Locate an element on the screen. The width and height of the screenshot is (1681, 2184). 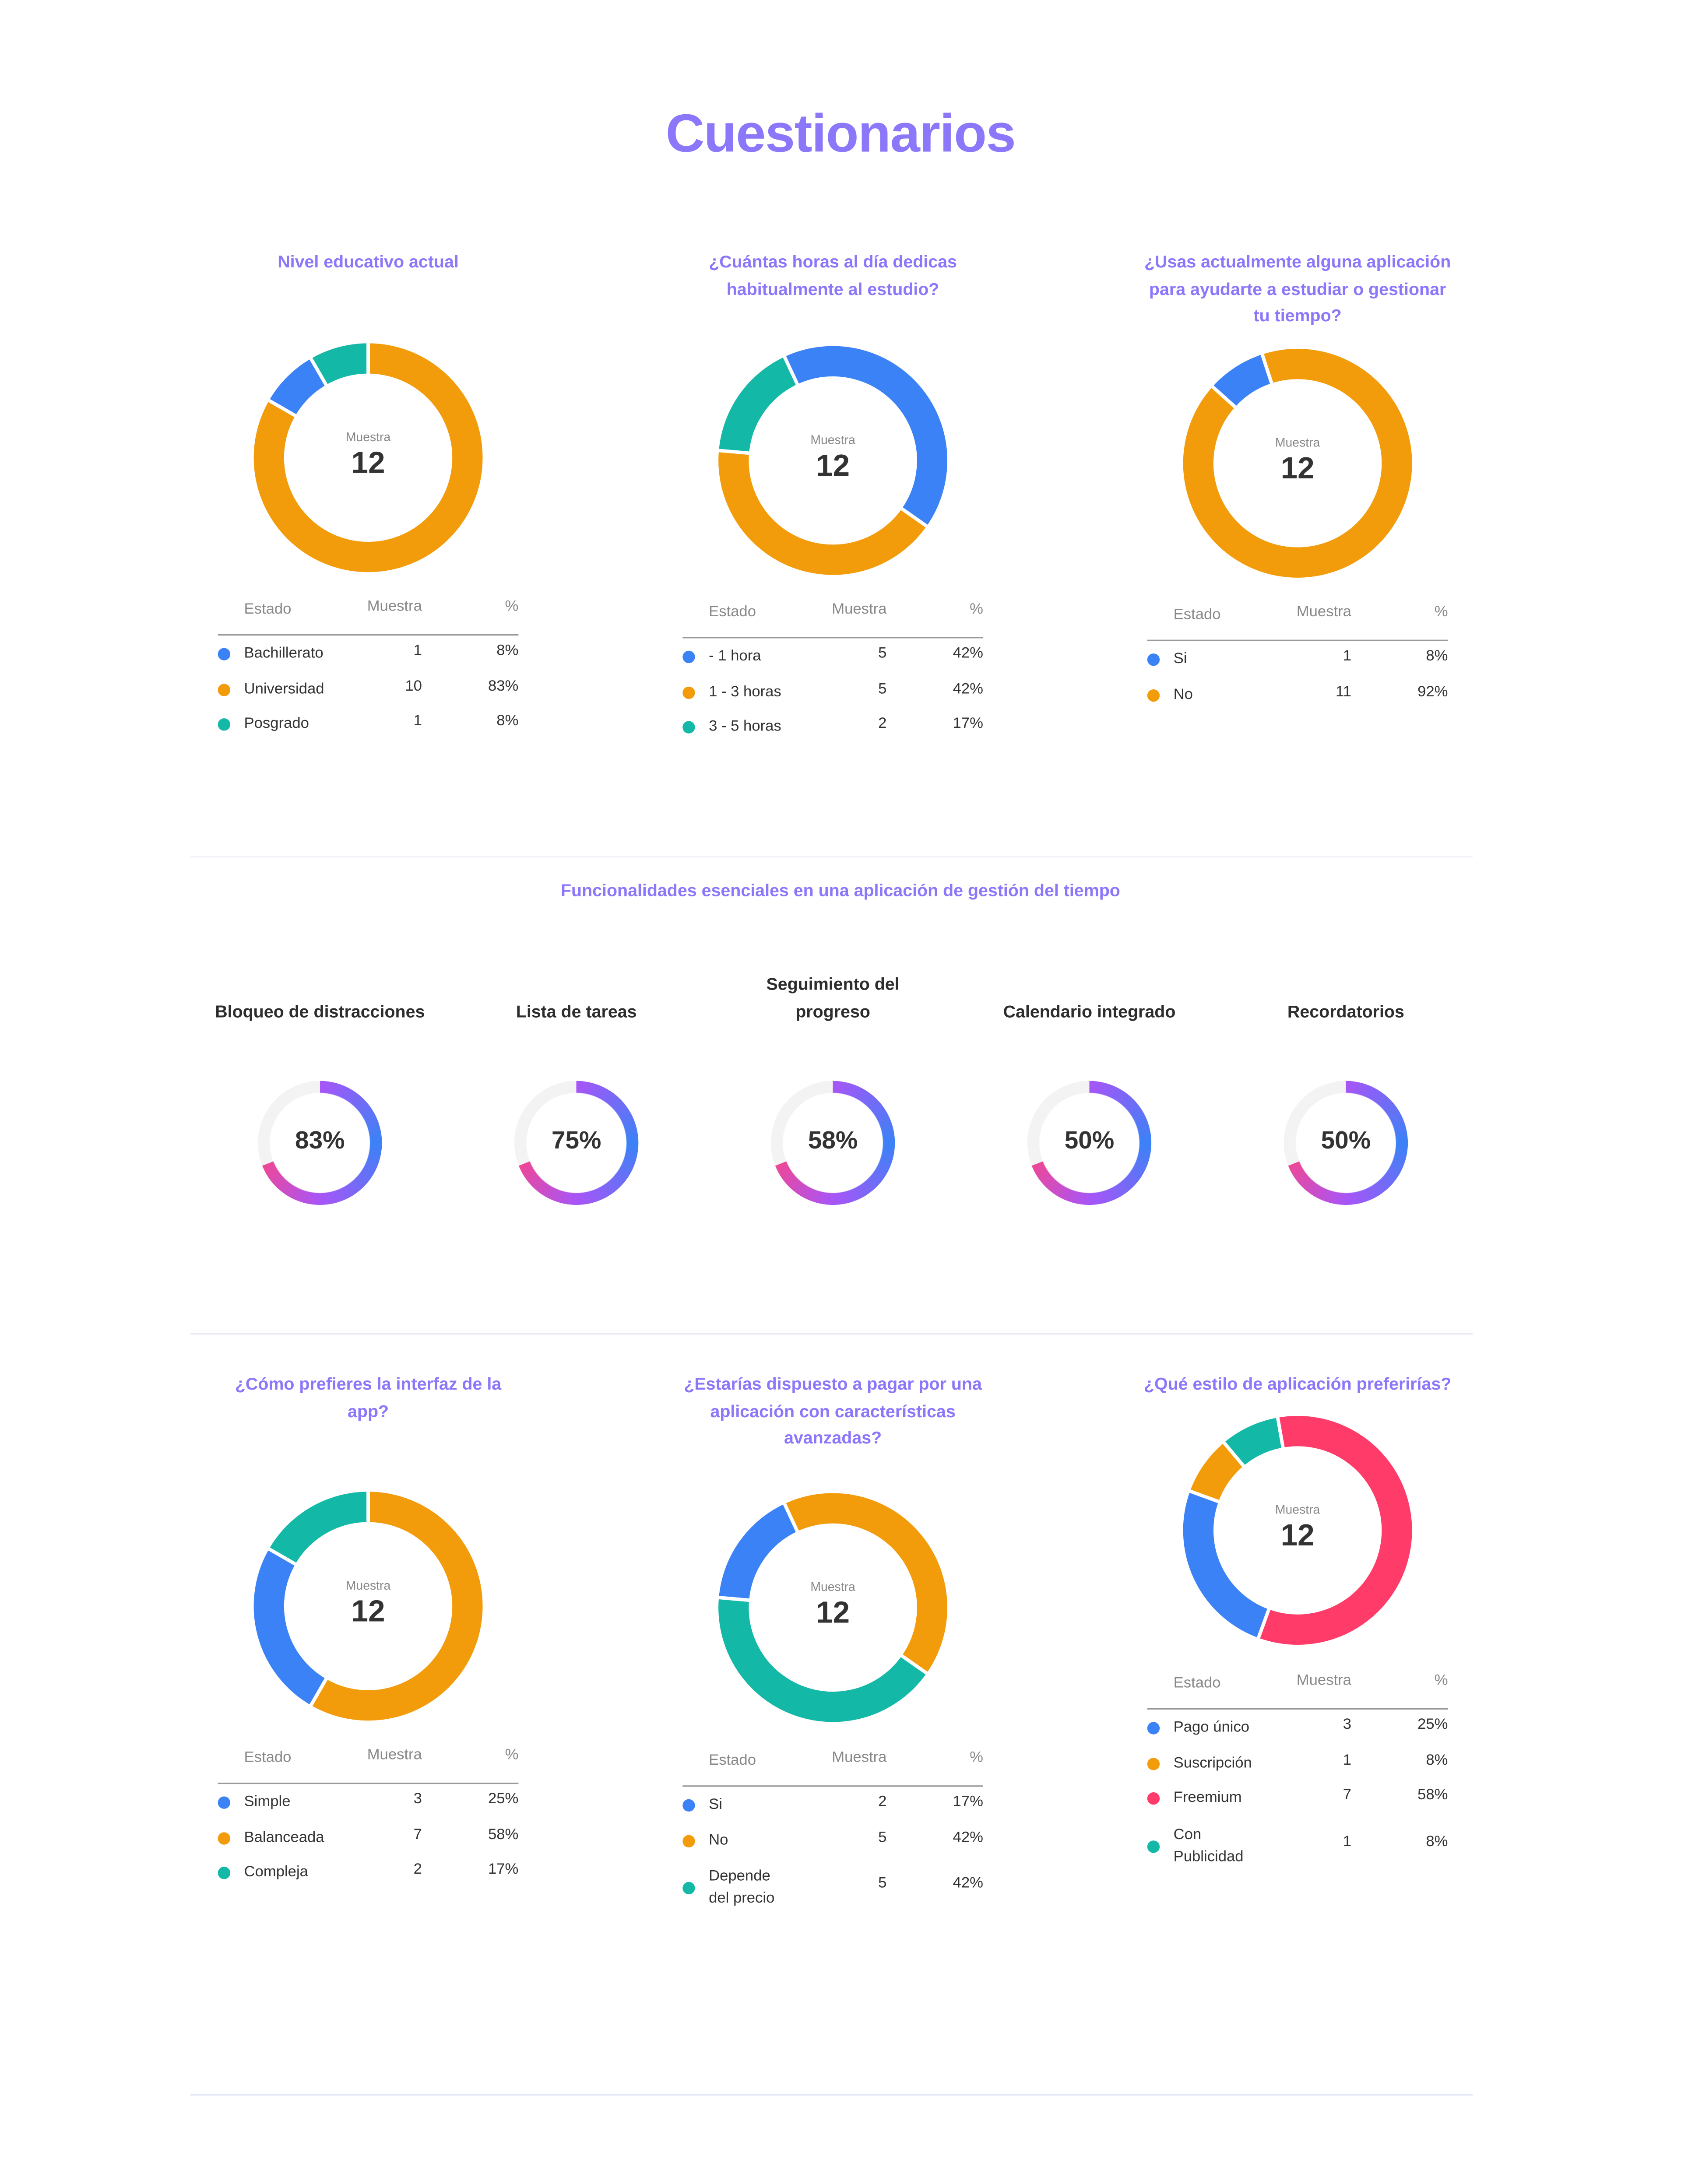
feature-item: Seguimiento del progreso is located at coordinates (833, 989).